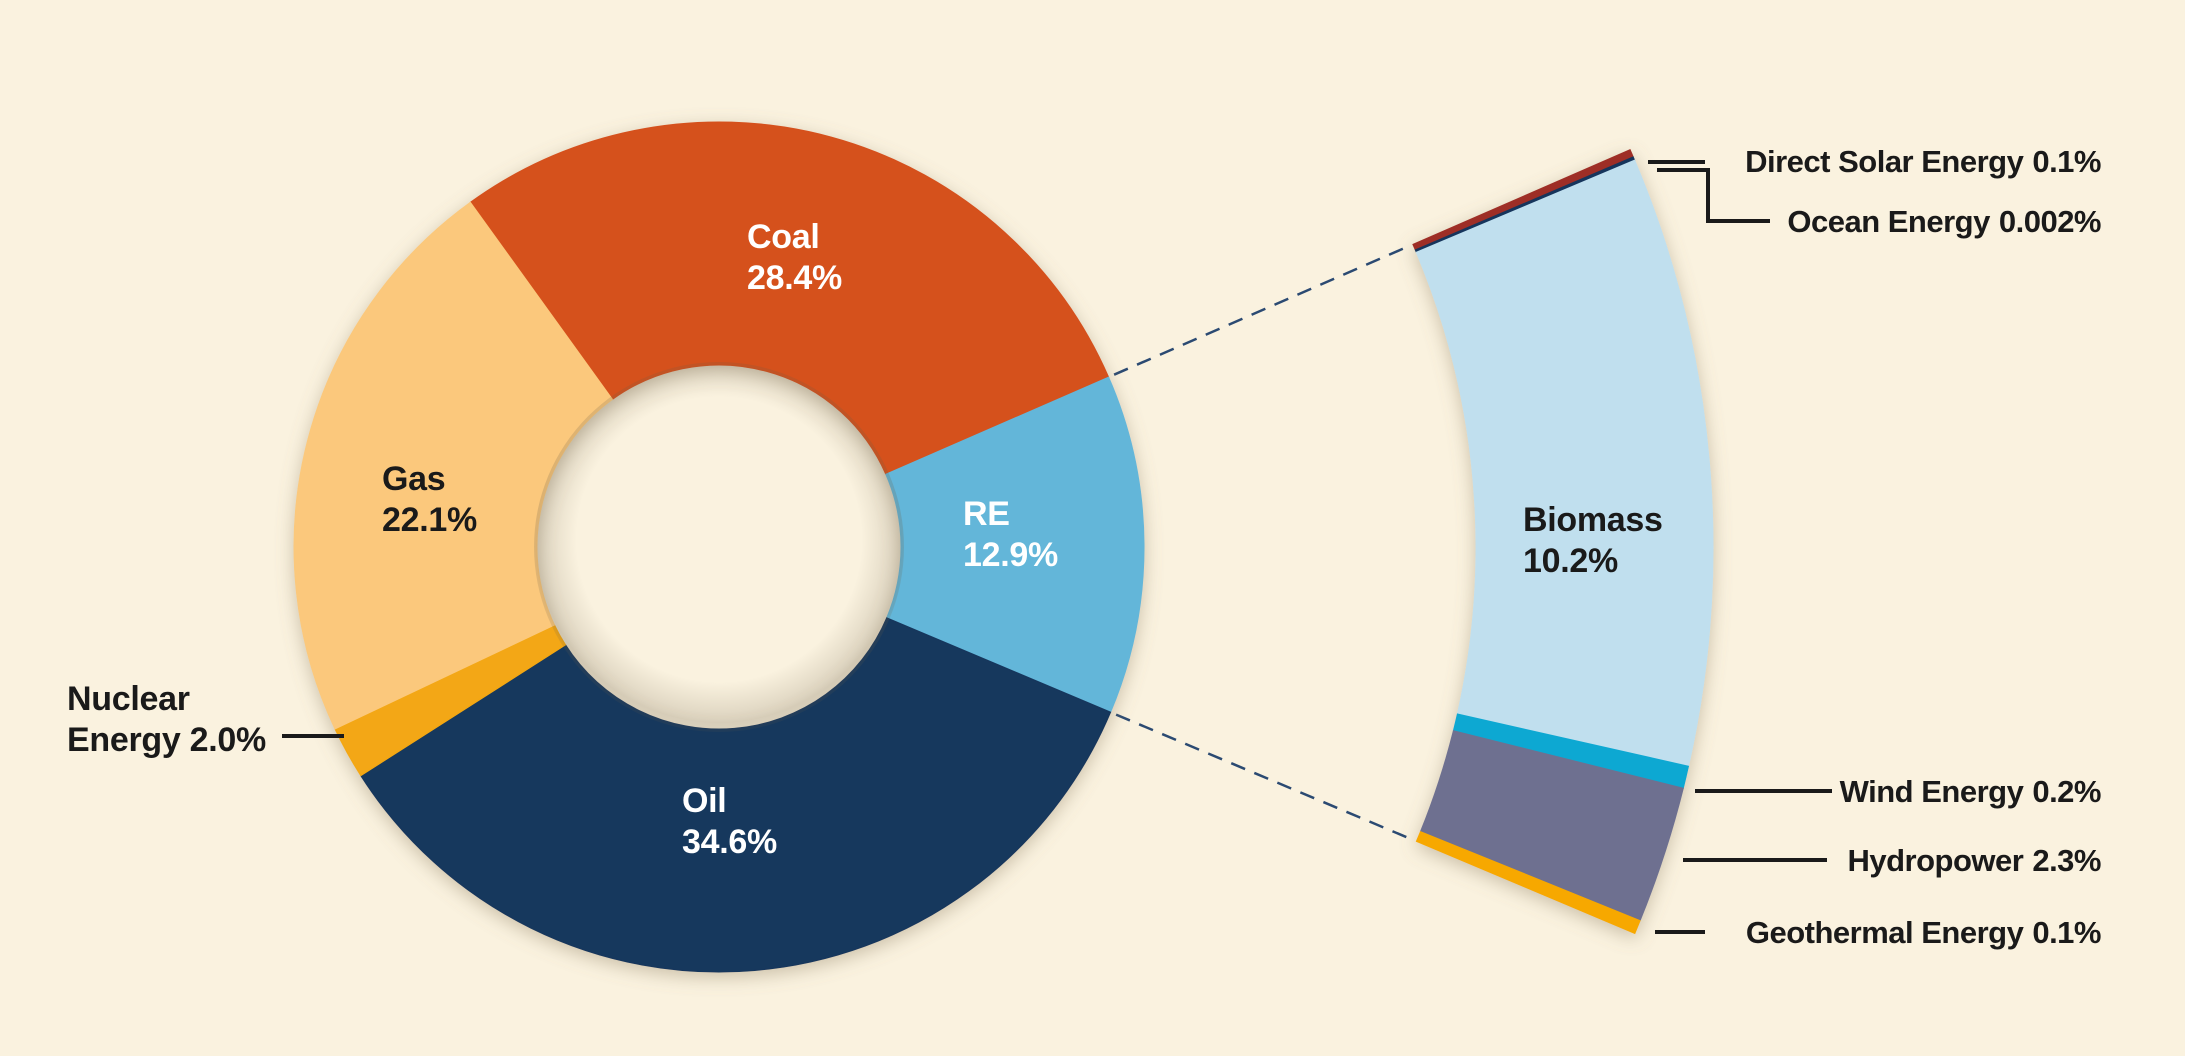 Image resolution: width=2185 pixels, height=1056 pixels. Describe the element at coordinates (1970, 791) in the screenshot. I see `callout-label-wind: Wind Energy 0.2%` at that location.